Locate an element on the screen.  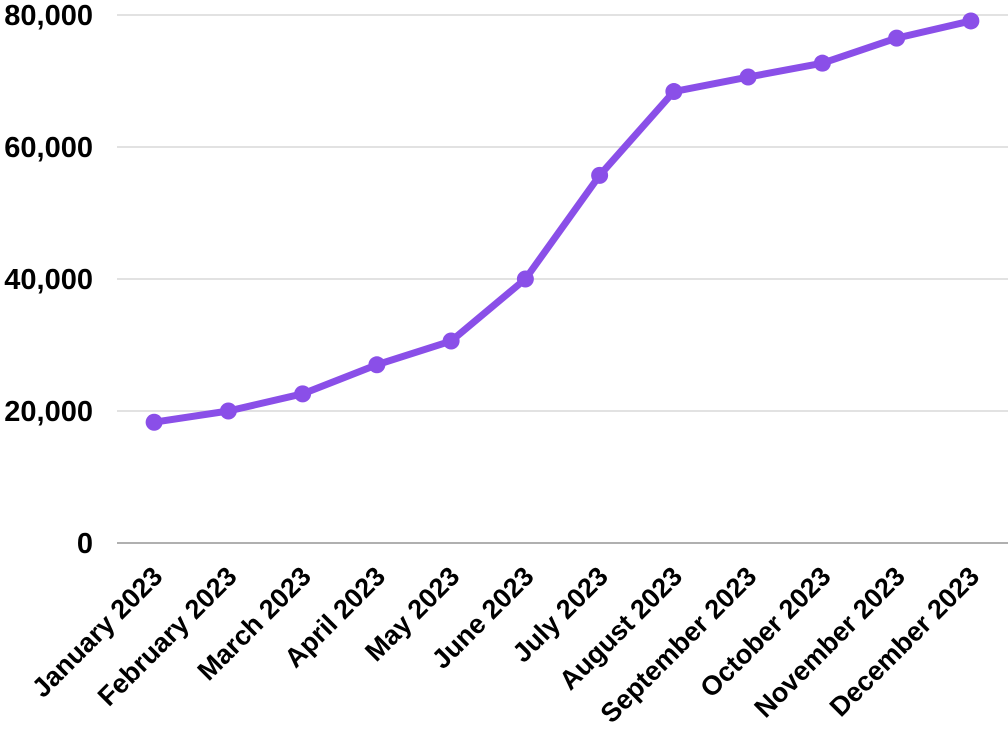
y-axis-label: 40,000 is located at coordinates (48, 280).